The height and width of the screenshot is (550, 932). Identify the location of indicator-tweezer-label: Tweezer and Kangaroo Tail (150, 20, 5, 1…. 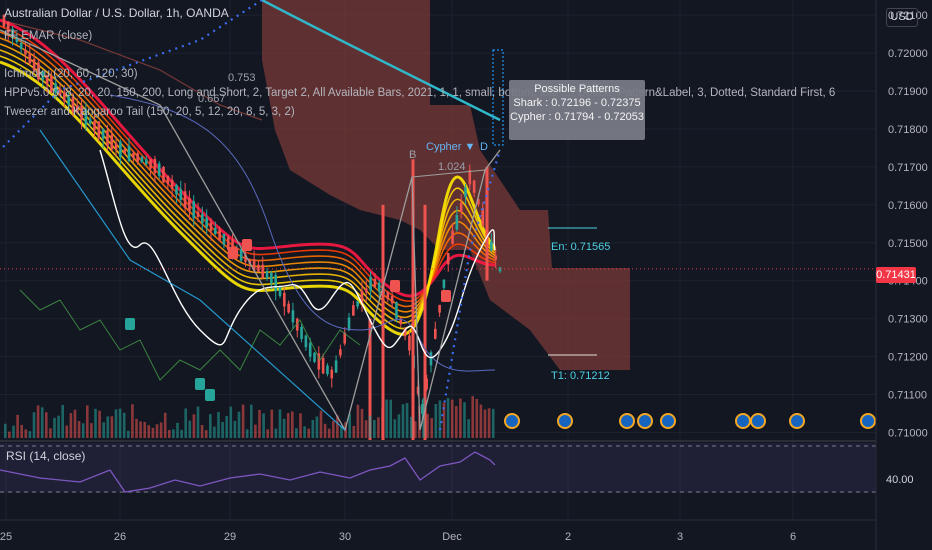
(149, 112).